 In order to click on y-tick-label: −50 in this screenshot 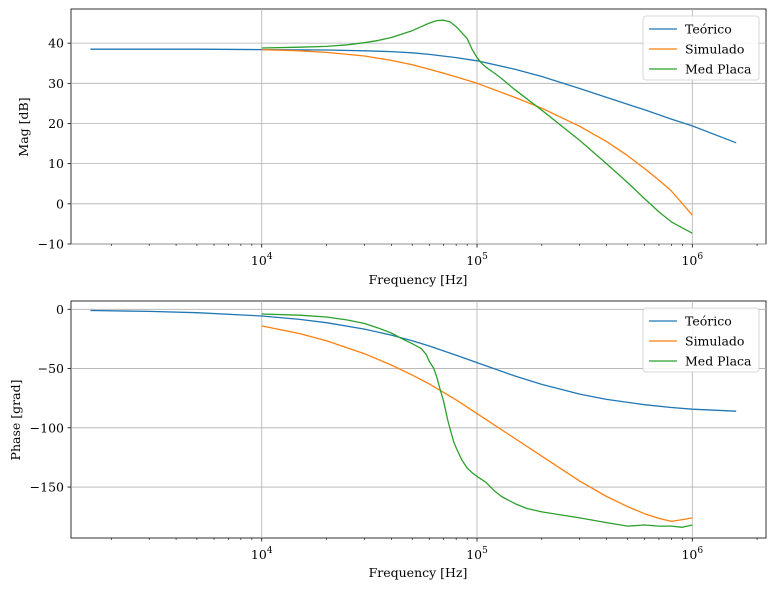, I will do `click(51, 368)`.